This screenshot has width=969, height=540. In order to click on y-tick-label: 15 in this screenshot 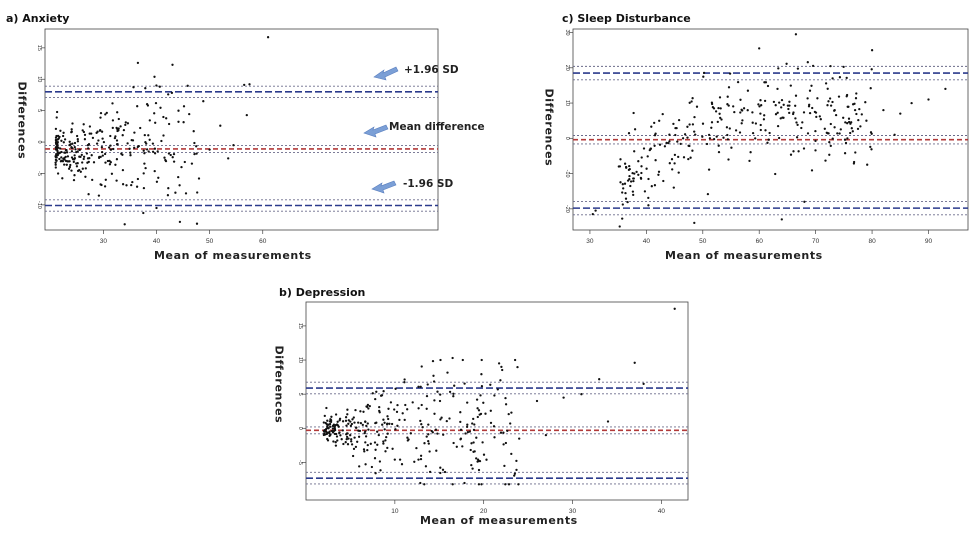, I will do `click(300, 326)`.